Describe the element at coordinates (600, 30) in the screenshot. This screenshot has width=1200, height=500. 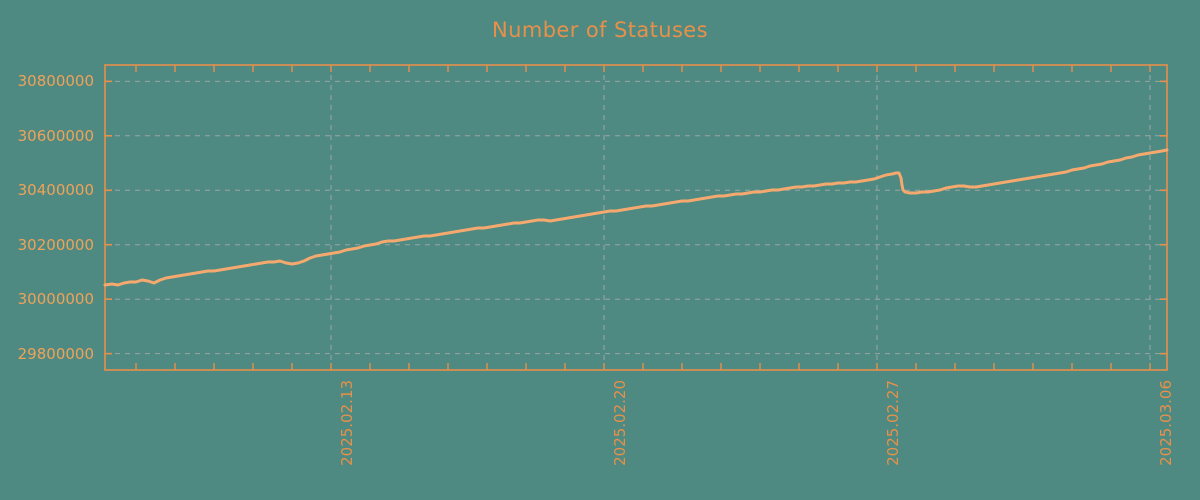
I see `chart-title: Number of Statuses` at that location.